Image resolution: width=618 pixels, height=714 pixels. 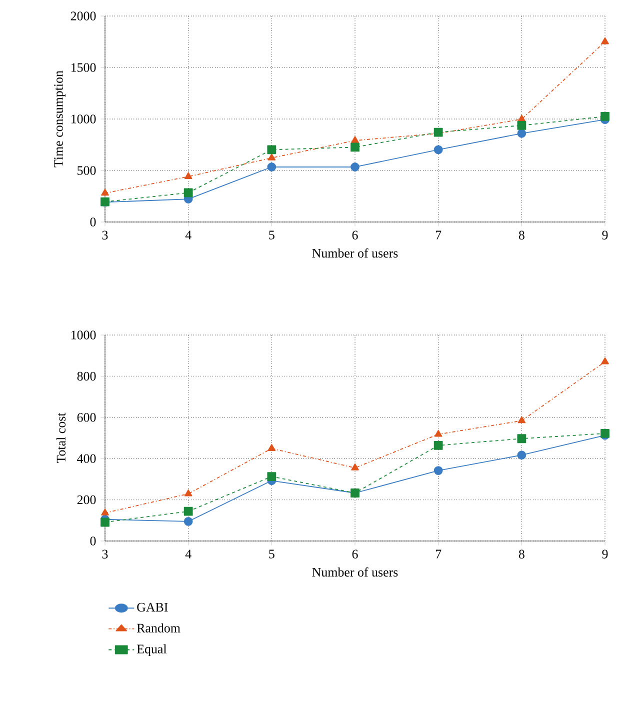 What do you see at coordinates (86, 499) in the screenshot?
I see `y-tick-label: 200` at bounding box center [86, 499].